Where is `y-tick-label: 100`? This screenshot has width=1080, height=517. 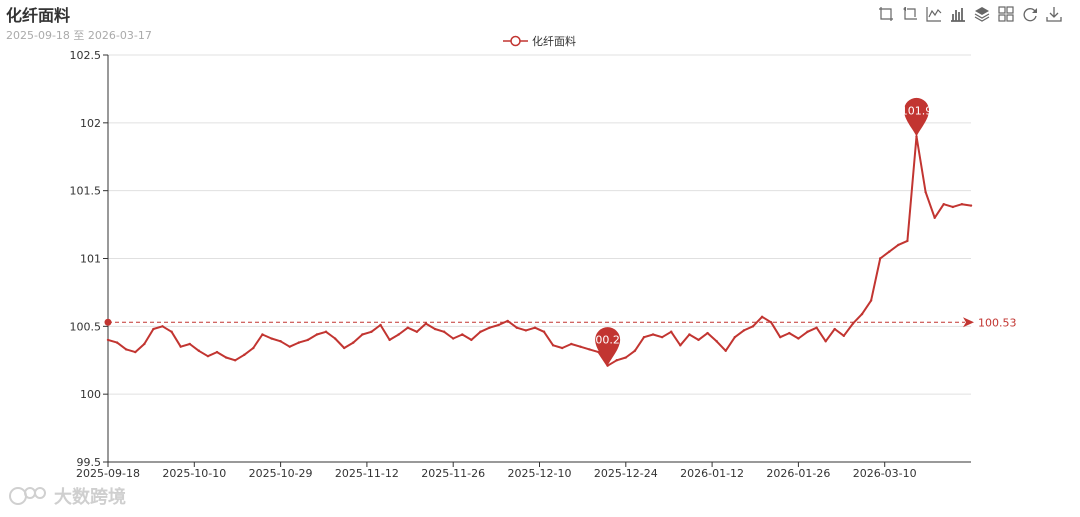
y-tick-label: 100 is located at coordinates (90, 394).